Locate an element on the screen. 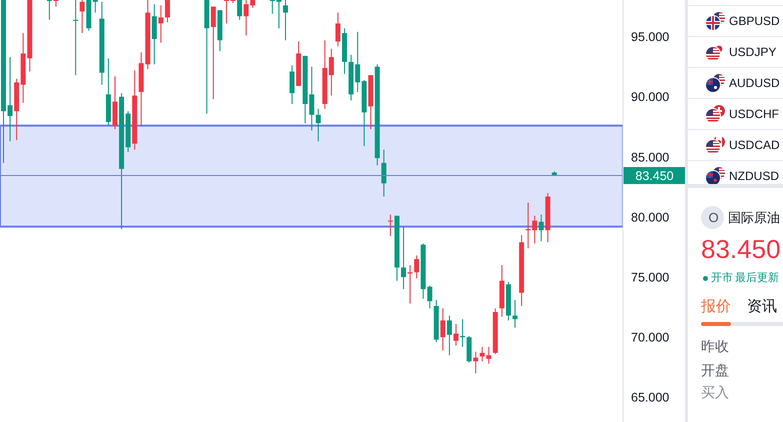  y-tick-label: 85.000 is located at coordinates (650, 157).